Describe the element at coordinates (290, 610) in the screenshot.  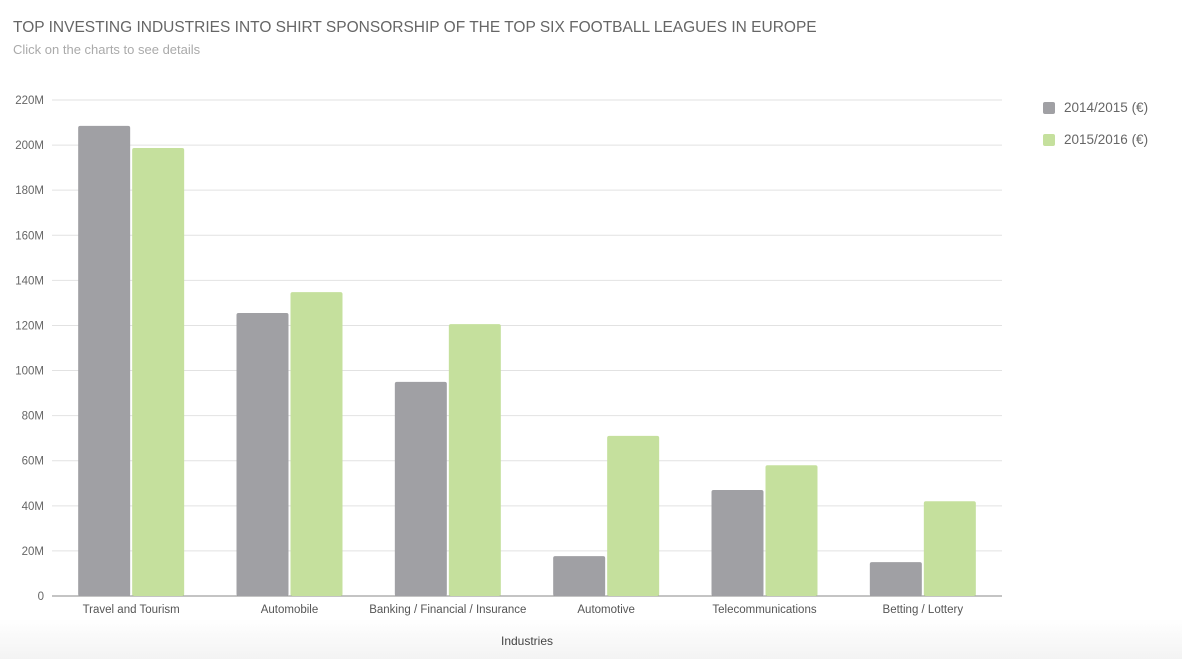
I see `x-tick-label: Automobile` at that location.